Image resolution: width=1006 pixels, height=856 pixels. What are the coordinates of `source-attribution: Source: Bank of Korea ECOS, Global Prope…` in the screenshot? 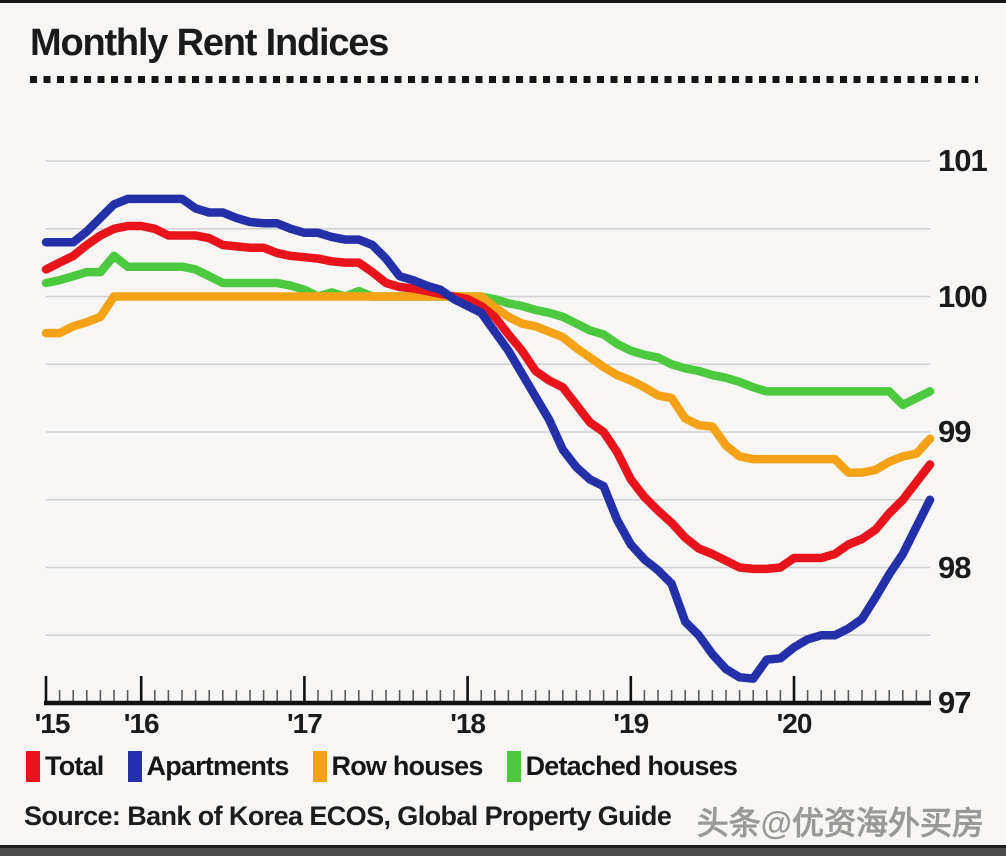 It's located at (348, 816).